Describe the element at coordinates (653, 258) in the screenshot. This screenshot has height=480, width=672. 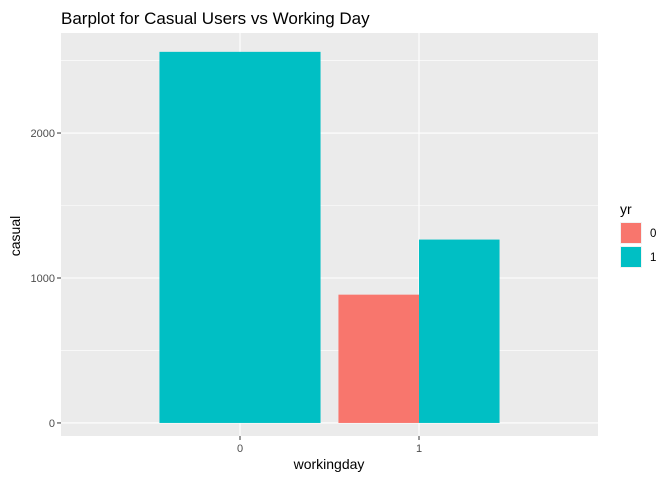
I see `legend-label: 1` at that location.